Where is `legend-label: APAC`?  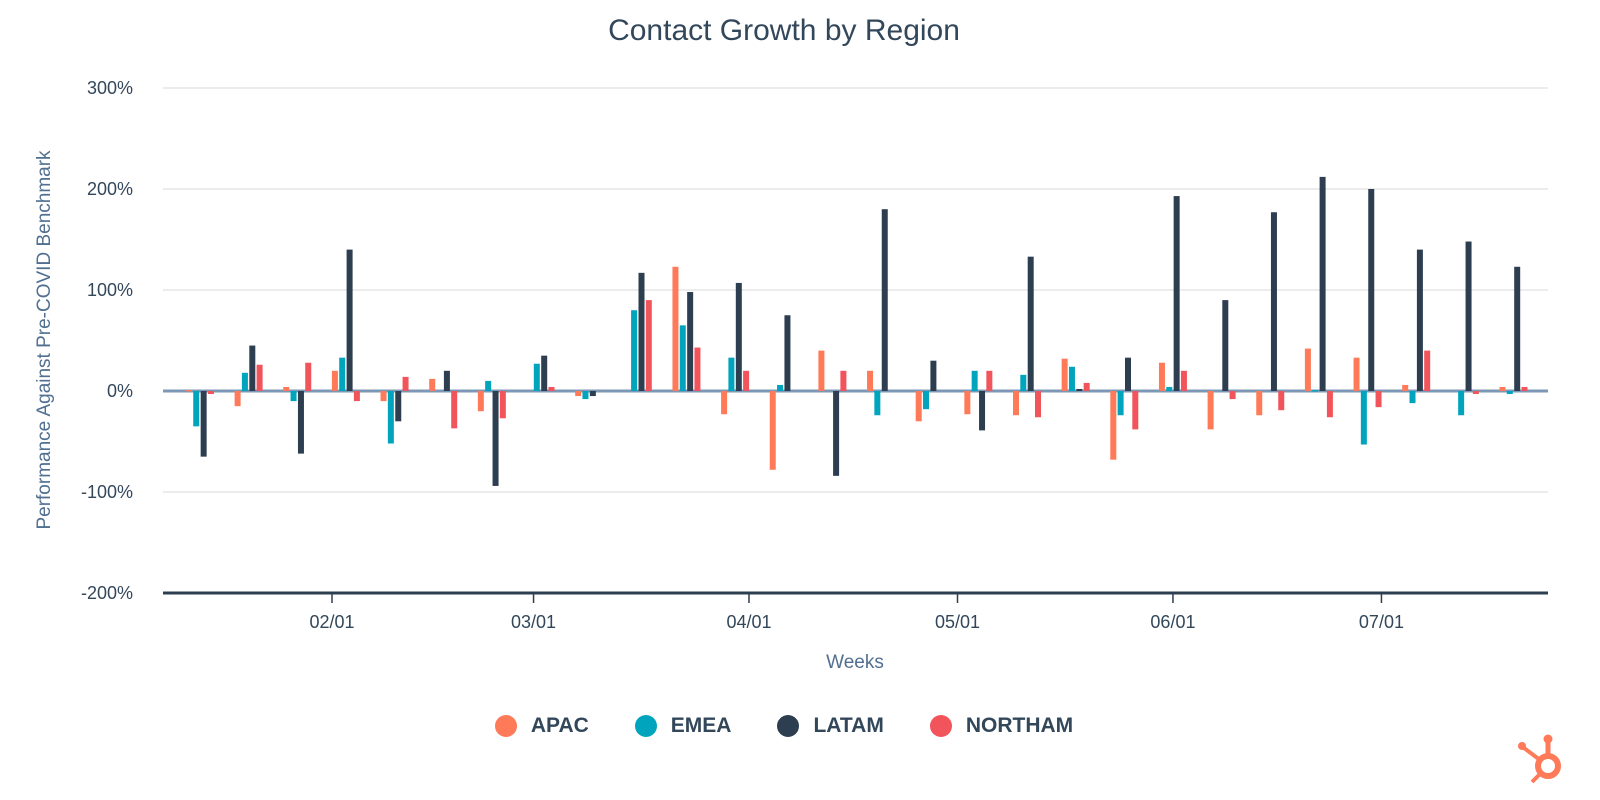 legend-label: APAC is located at coordinates (559, 725).